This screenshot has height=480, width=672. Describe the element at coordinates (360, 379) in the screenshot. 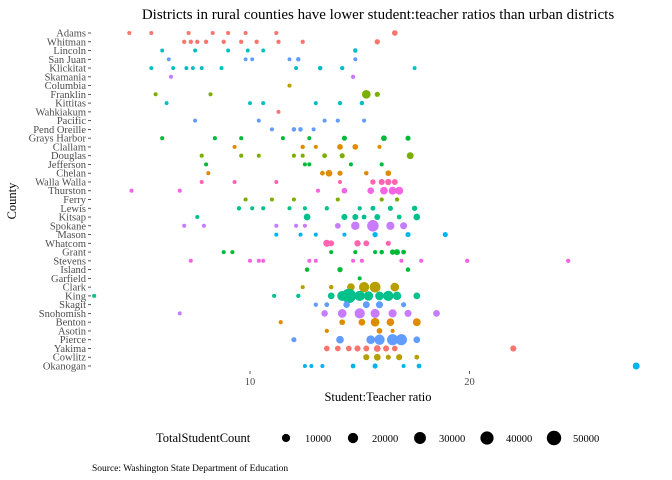

I see `x-axis-ticks: 10 20` at that location.